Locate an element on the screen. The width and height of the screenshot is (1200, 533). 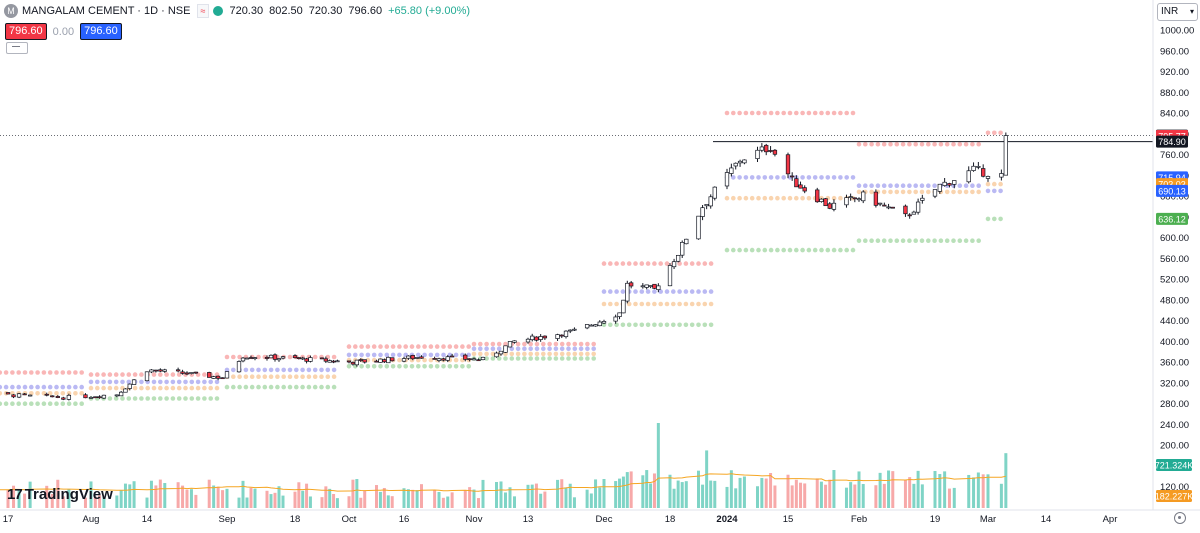
currency-dropdown: INR ▾ is located at coordinates (1177, 12).